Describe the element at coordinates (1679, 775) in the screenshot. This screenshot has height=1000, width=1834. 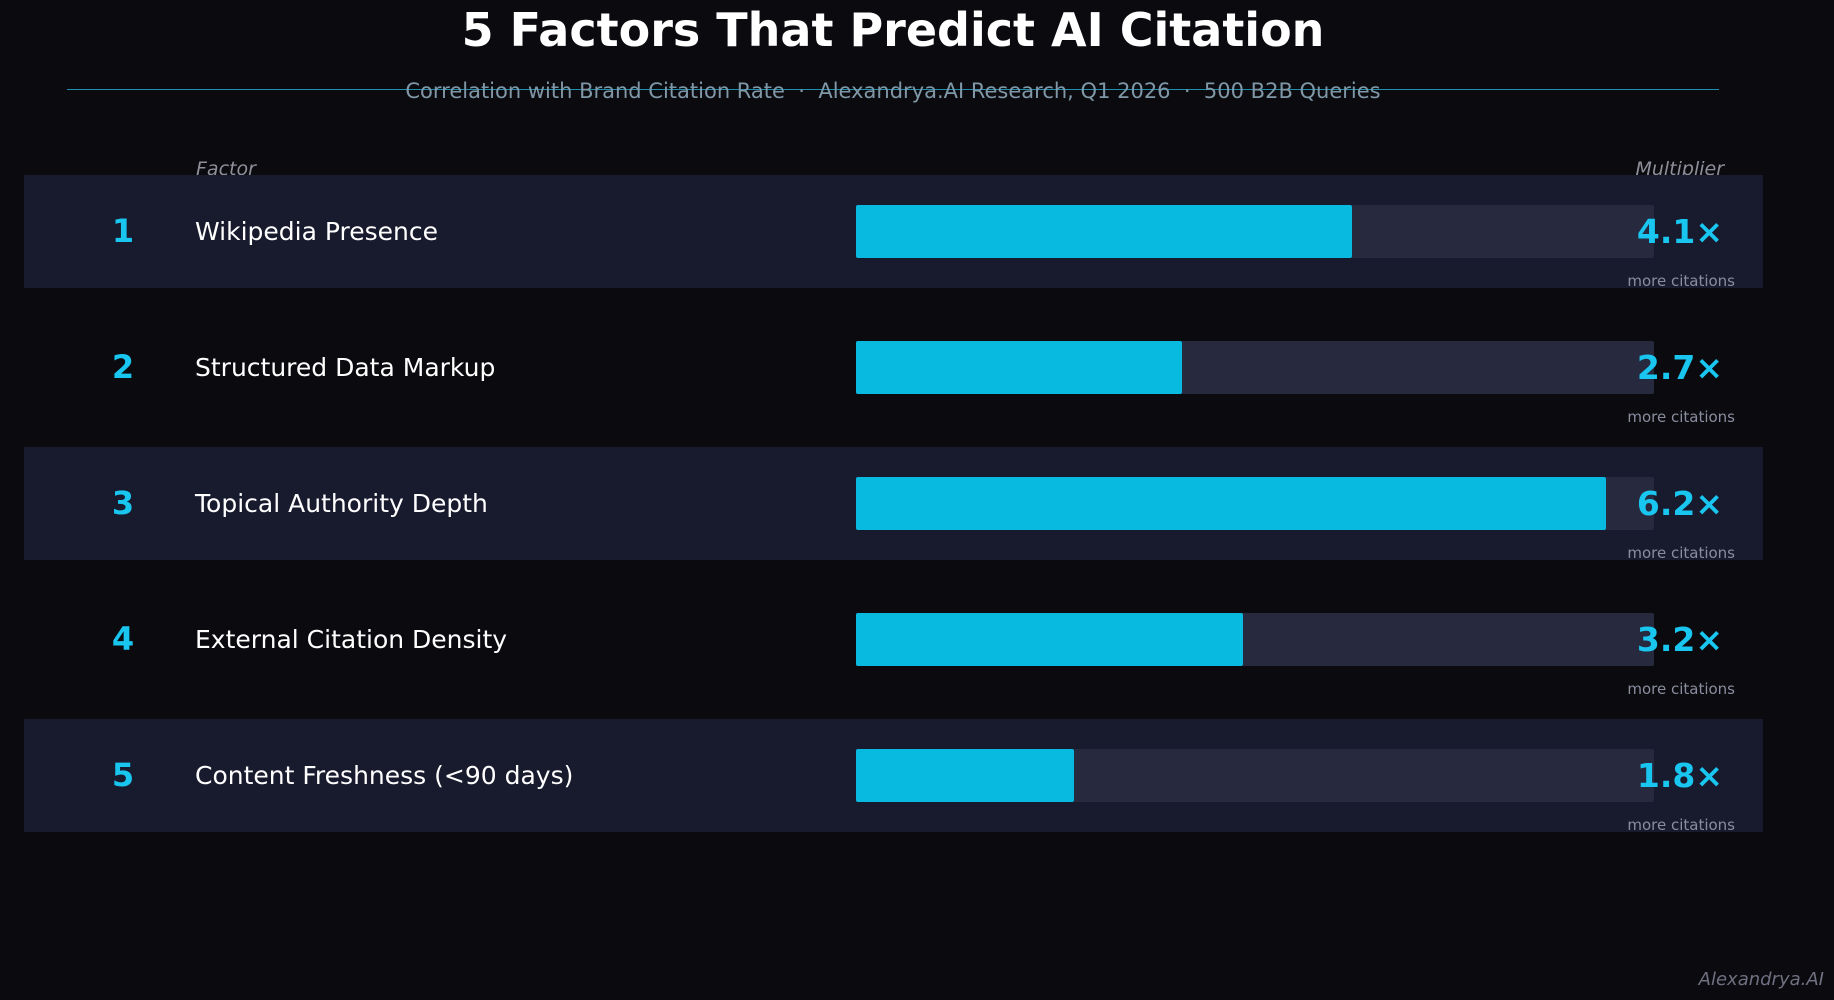
I see `multiplier-value: 1.8×` at that location.